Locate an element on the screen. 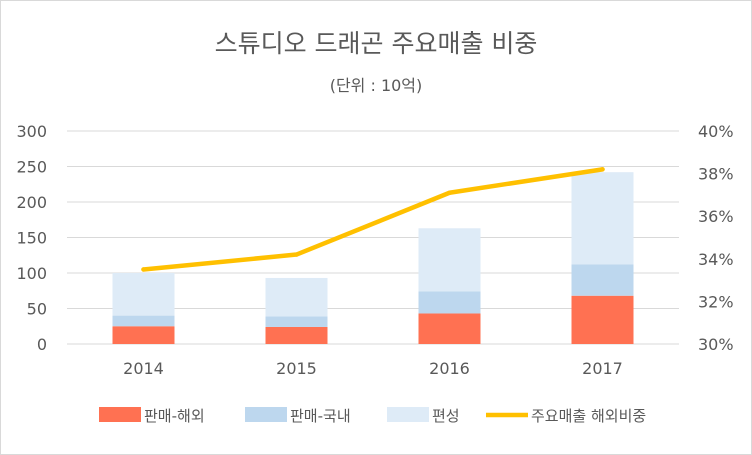 This screenshot has height=455, width=752. x-tick-label: 2016 is located at coordinates (449, 368).